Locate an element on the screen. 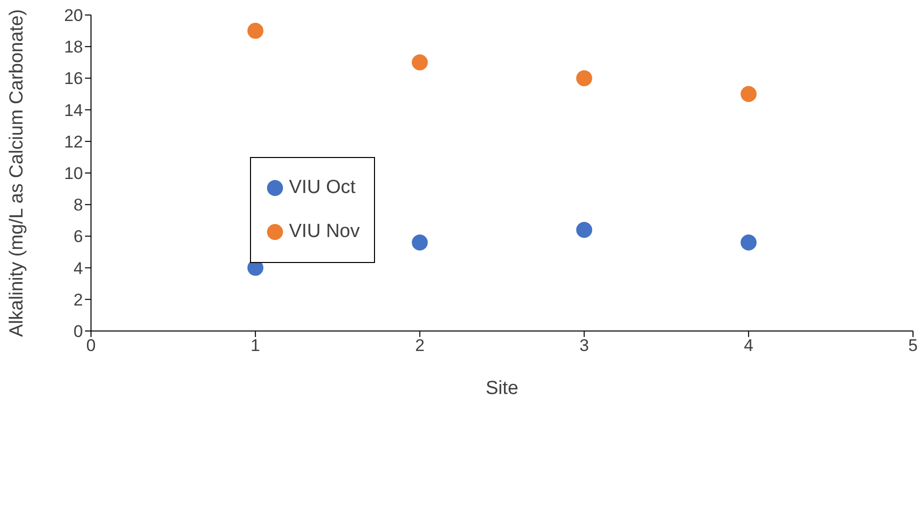 Image resolution: width=923 pixels, height=520 pixels. y-tick-label: 6 is located at coordinates (78, 236).